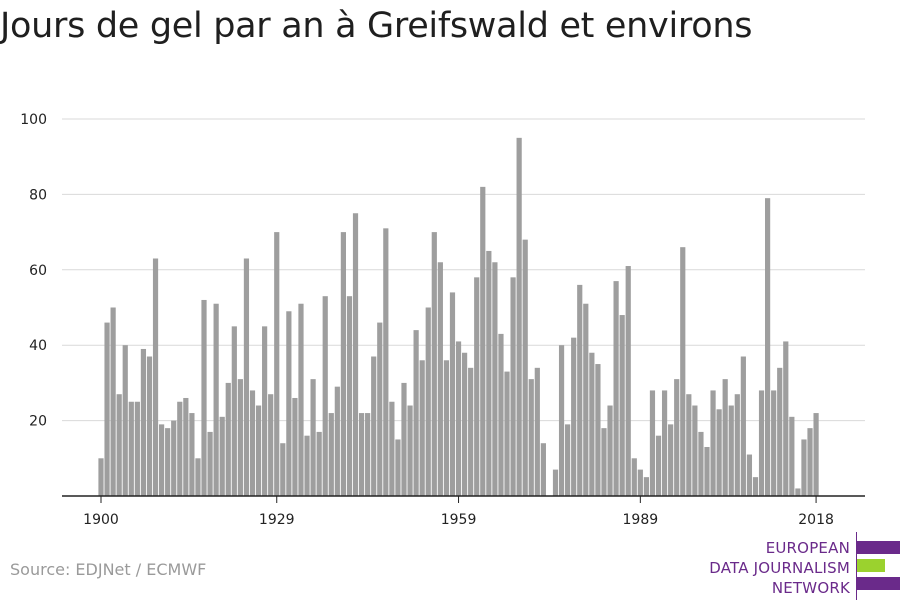 The width and height of the screenshot is (900, 600). I want to click on bar-1961, so click(471, 431).